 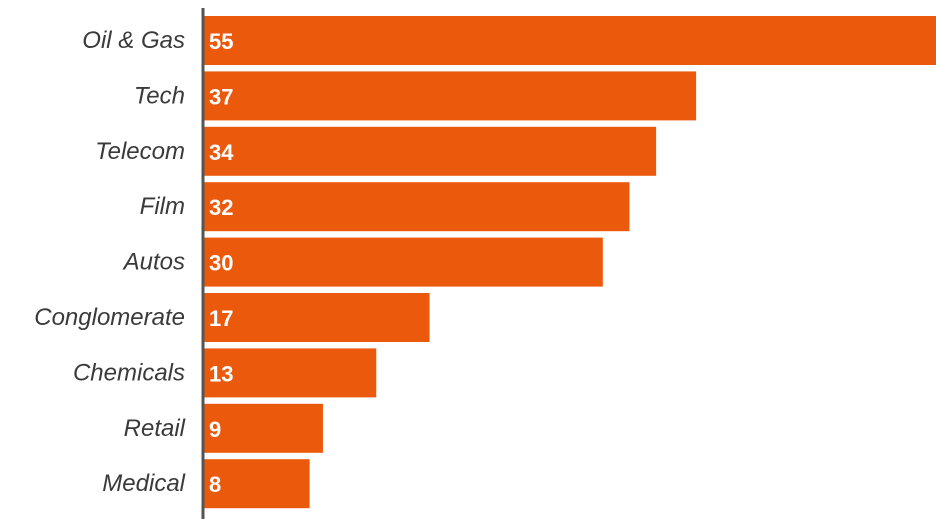 What do you see at coordinates (450, 96) in the screenshot?
I see `bar-tech` at bounding box center [450, 96].